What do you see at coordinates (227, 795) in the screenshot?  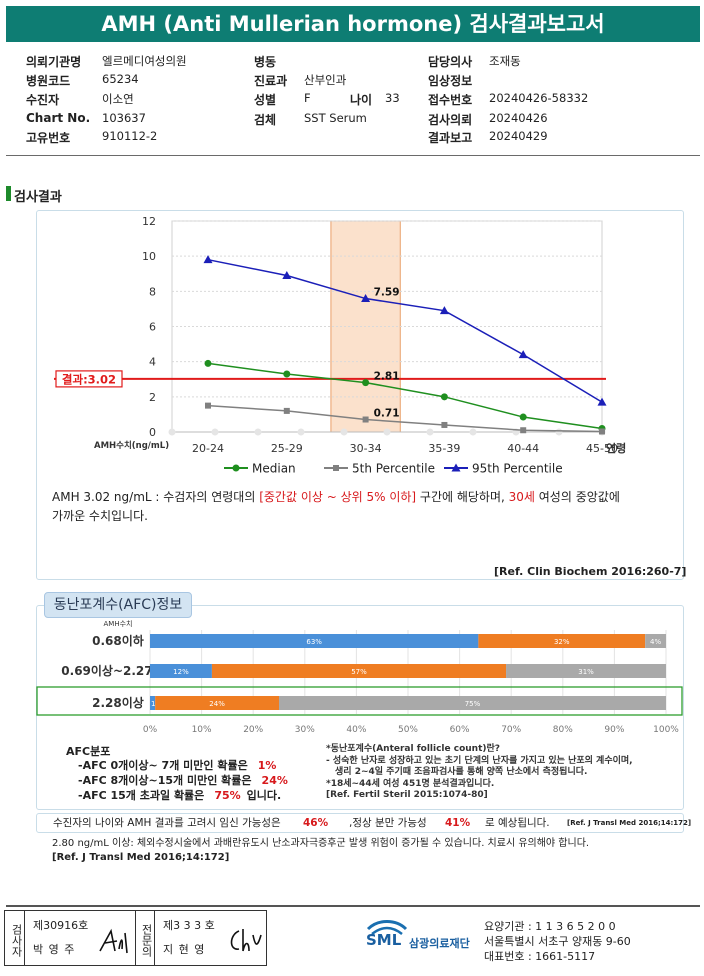 I see `afc-dist-pct: 75%` at bounding box center [227, 795].